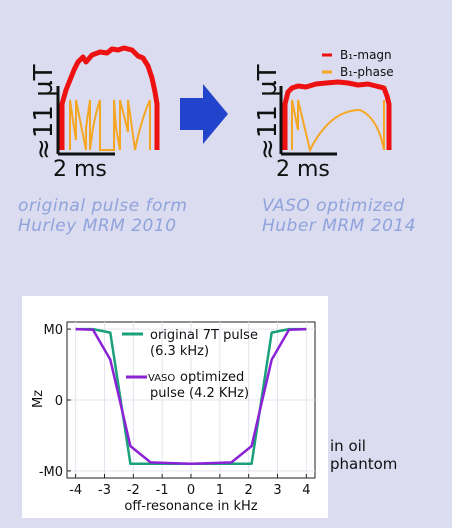  What do you see at coordinates (348, 446) in the screenshot?
I see `phantom-note-line1: in oil` at bounding box center [348, 446].